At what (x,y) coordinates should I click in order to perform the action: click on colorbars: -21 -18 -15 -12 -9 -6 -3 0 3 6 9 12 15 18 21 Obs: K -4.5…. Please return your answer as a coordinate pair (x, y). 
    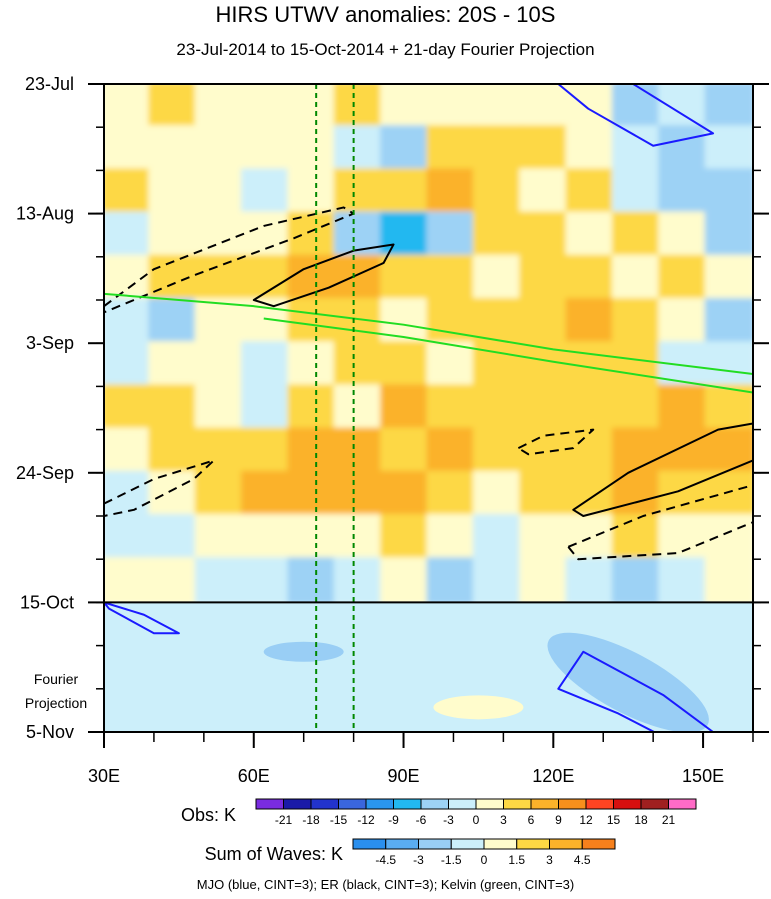
    Looking at the image, I should click on (439, 832).